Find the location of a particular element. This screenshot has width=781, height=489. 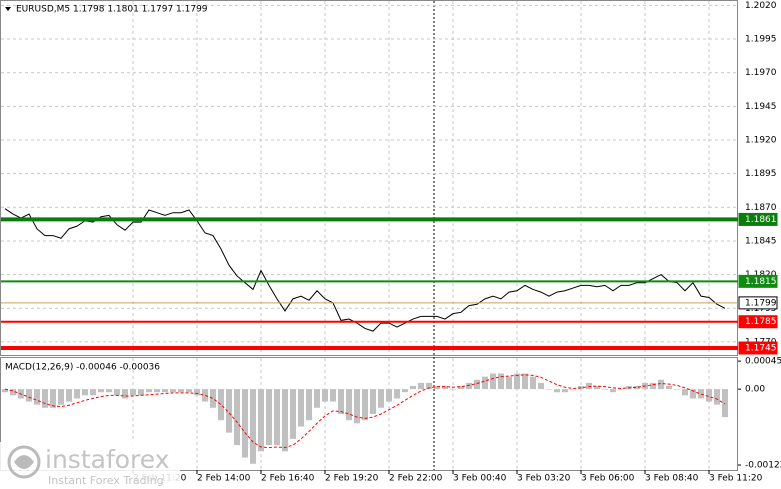

y-tick-label: 1.2020 is located at coordinates (761, 6).